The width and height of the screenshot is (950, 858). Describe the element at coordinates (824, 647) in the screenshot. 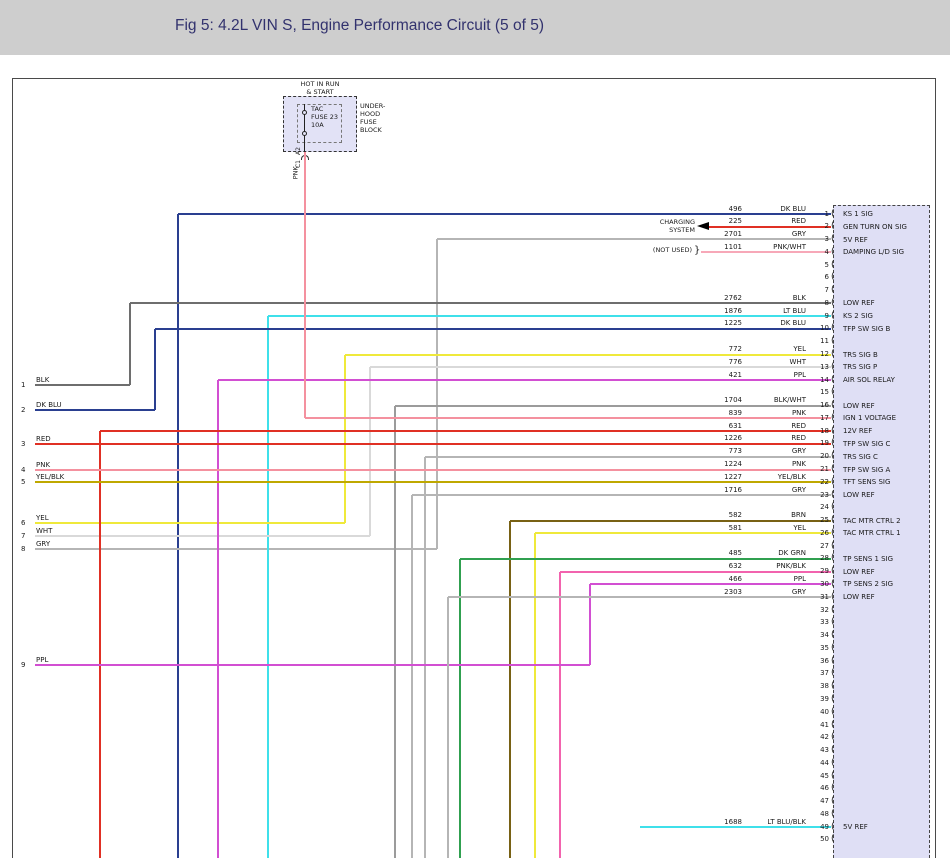

I see `pin-number: 35` at that location.